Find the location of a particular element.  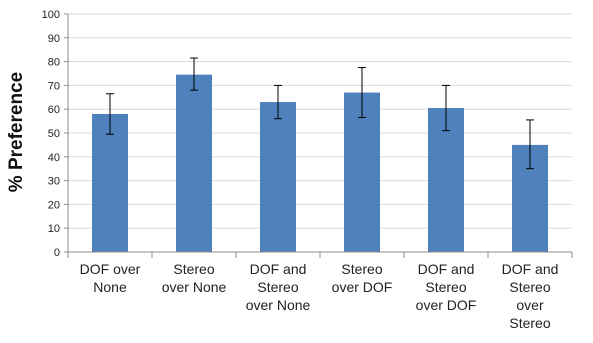

y-tick-label: 100 is located at coordinates (51, 15).